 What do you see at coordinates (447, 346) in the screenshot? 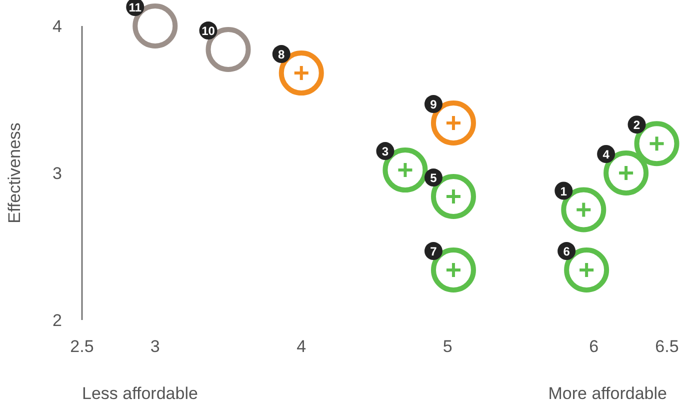
I see `x-tick-label: 5` at bounding box center [447, 346].